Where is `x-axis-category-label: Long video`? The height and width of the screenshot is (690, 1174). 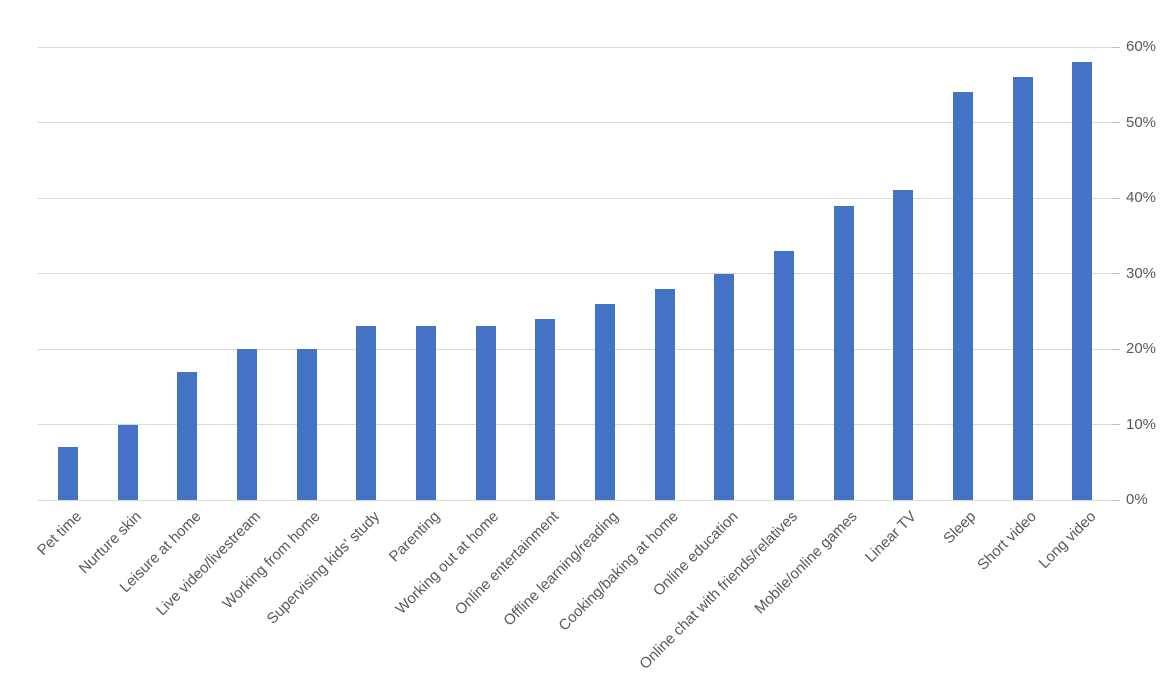 x-axis-category-label: Long video is located at coordinates (1067, 540).